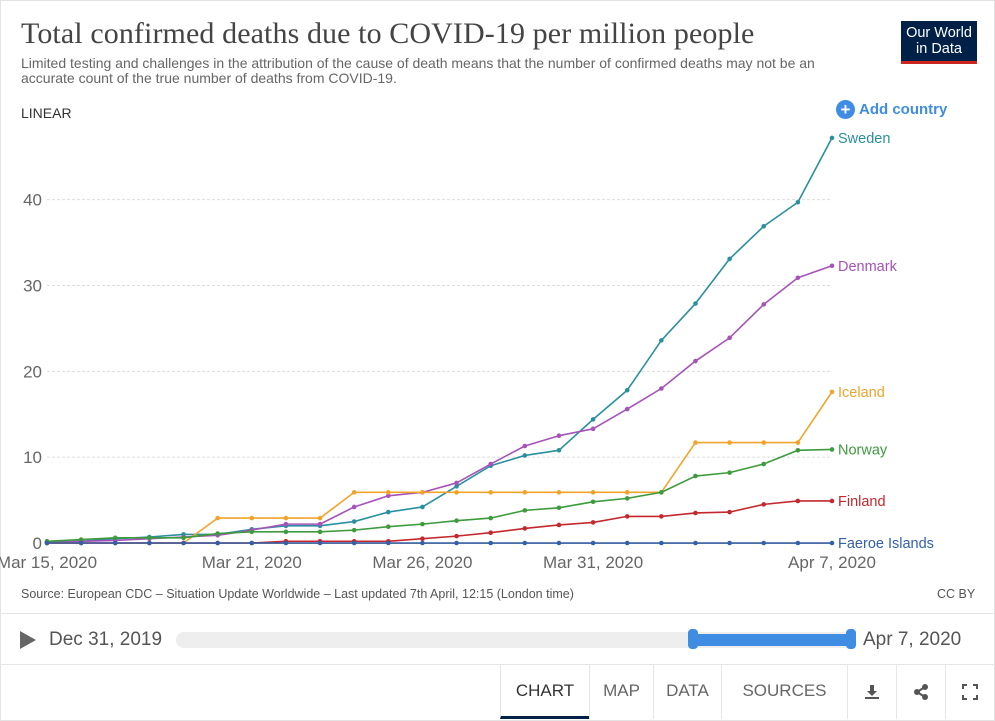 The image size is (995, 721). I want to click on timeline-start-date: Dec 31, 2019, so click(106, 639).